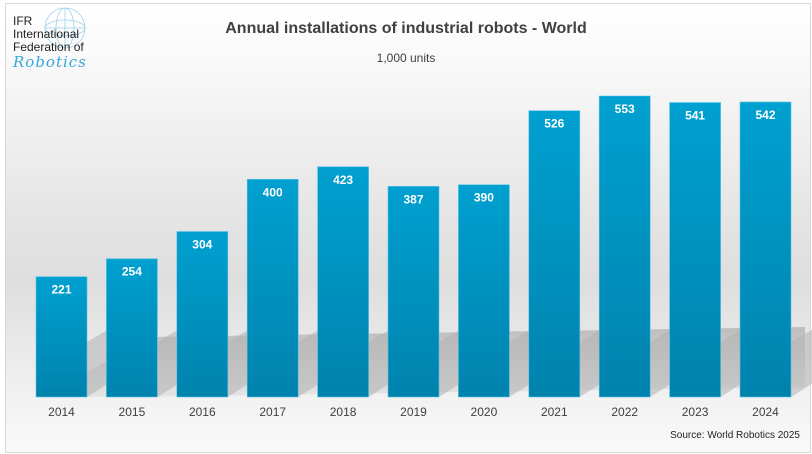 The width and height of the screenshot is (812, 454). Describe the element at coordinates (624, 412) in the screenshot. I see `x-tick-label-2022: 2022` at that location.